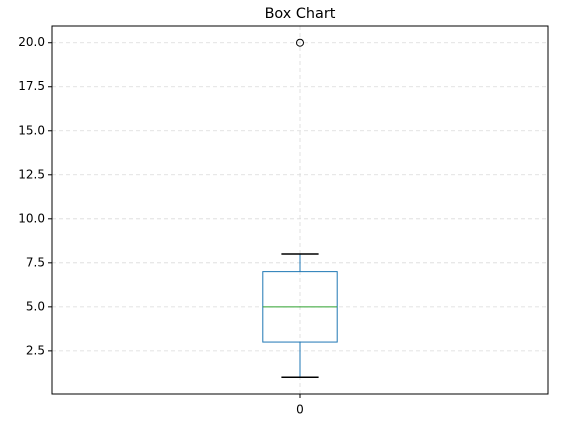 The height and width of the screenshot is (427, 580). I want to click on chart-title: Box Chart, so click(300, 14).